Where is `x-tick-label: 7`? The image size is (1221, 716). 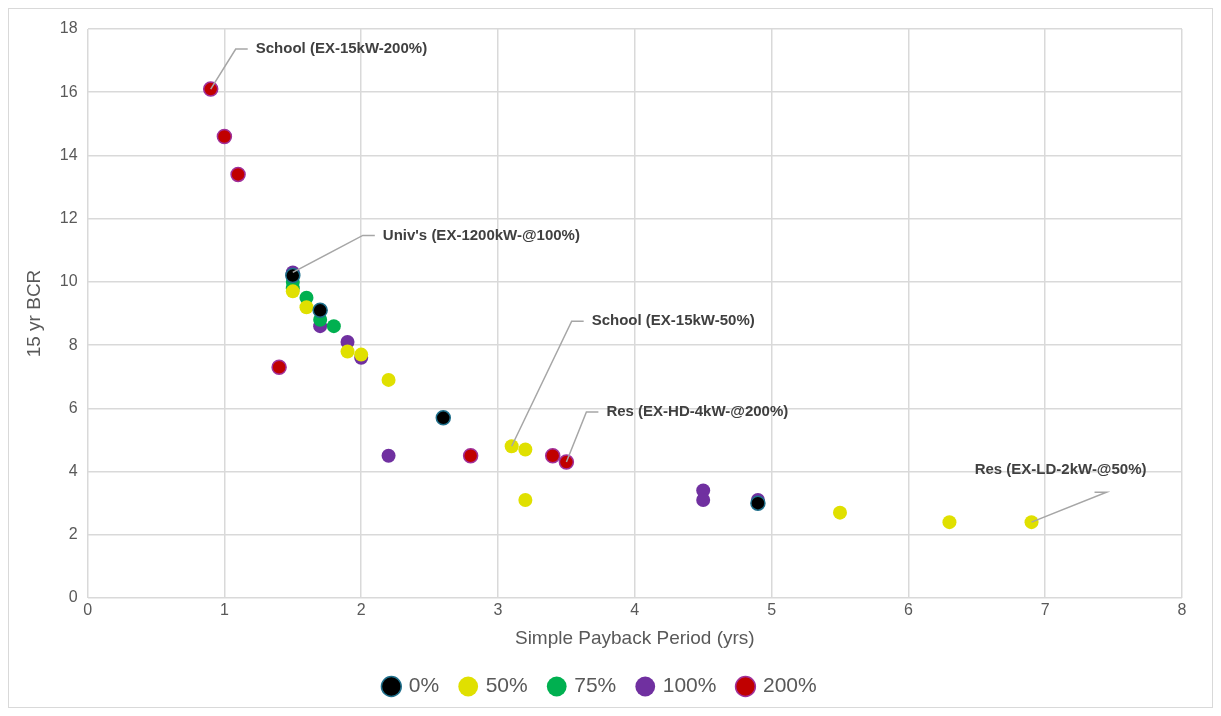
x-tick-label: 7 is located at coordinates (1045, 610).